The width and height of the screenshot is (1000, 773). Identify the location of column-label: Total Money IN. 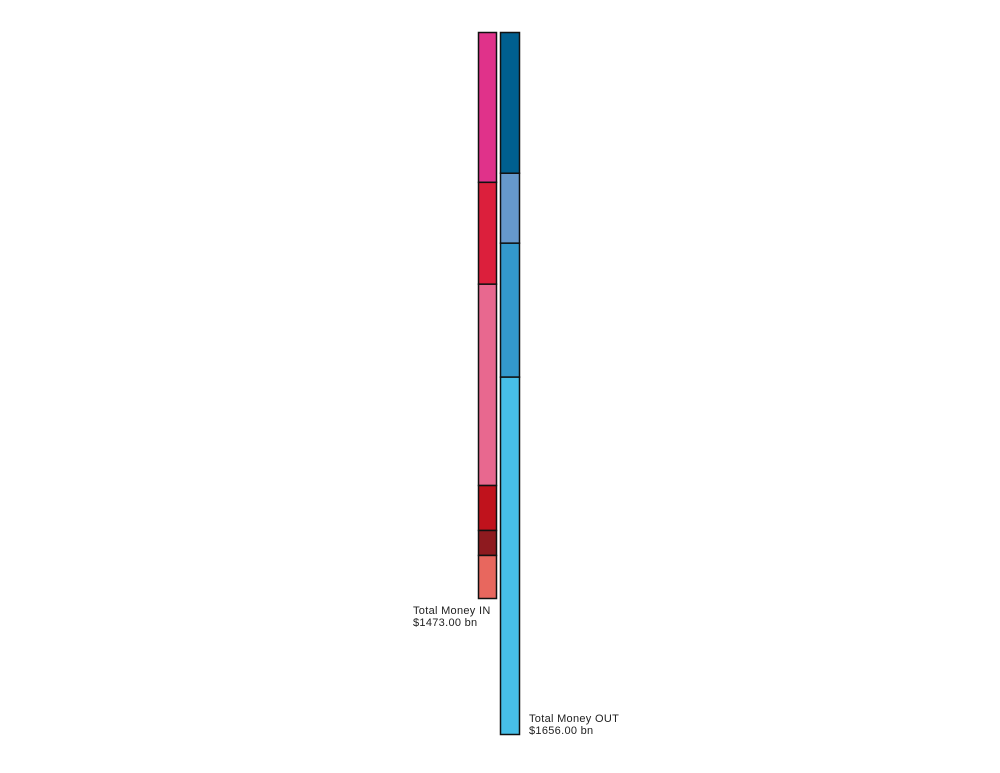
(452, 611).